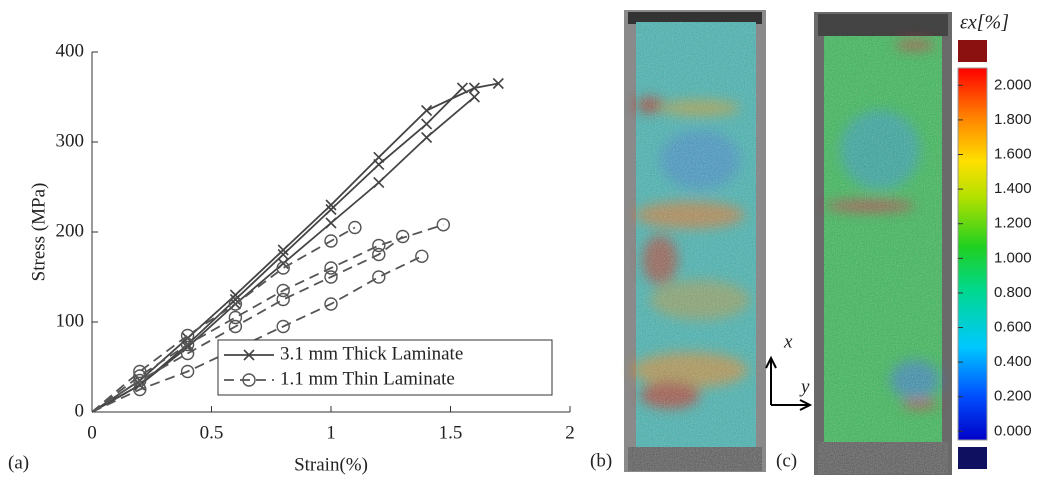 The width and height of the screenshot is (1042, 479). Describe the element at coordinates (788, 341) in the screenshot. I see `axis-x-label: x` at that location.